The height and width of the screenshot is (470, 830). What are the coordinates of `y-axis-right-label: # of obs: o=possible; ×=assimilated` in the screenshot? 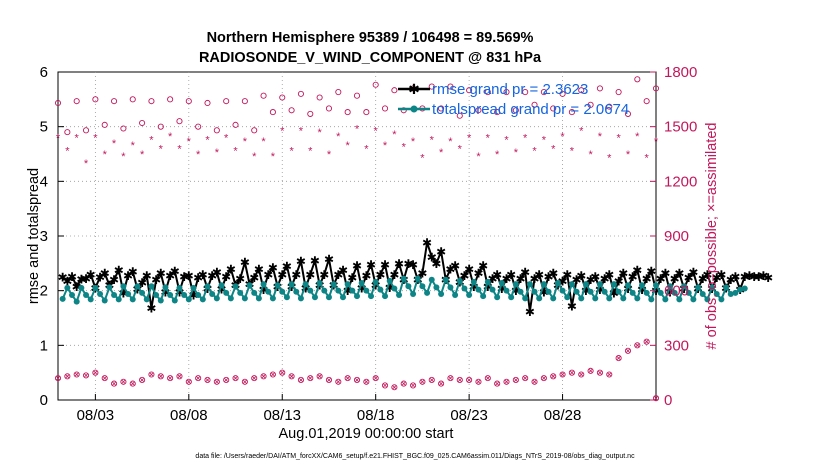 It's located at (712, 236).